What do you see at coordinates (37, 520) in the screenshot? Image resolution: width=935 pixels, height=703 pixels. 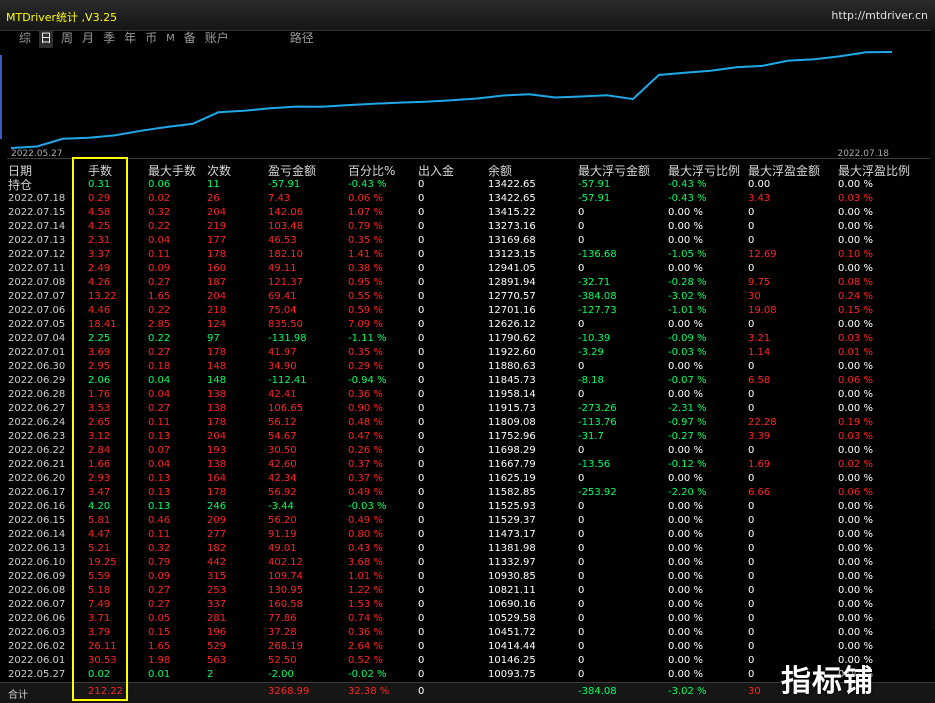 I see `cell-date: 2022.06.15` at bounding box center [37, 520].